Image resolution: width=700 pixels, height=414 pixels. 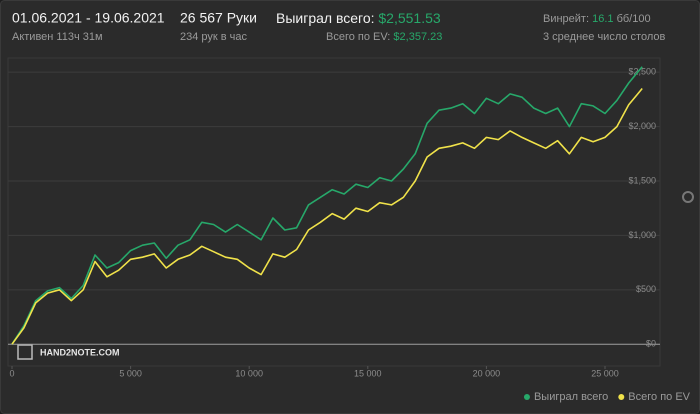 I want to click on x-tick-label: 20 000, so click(x=487, y=373).